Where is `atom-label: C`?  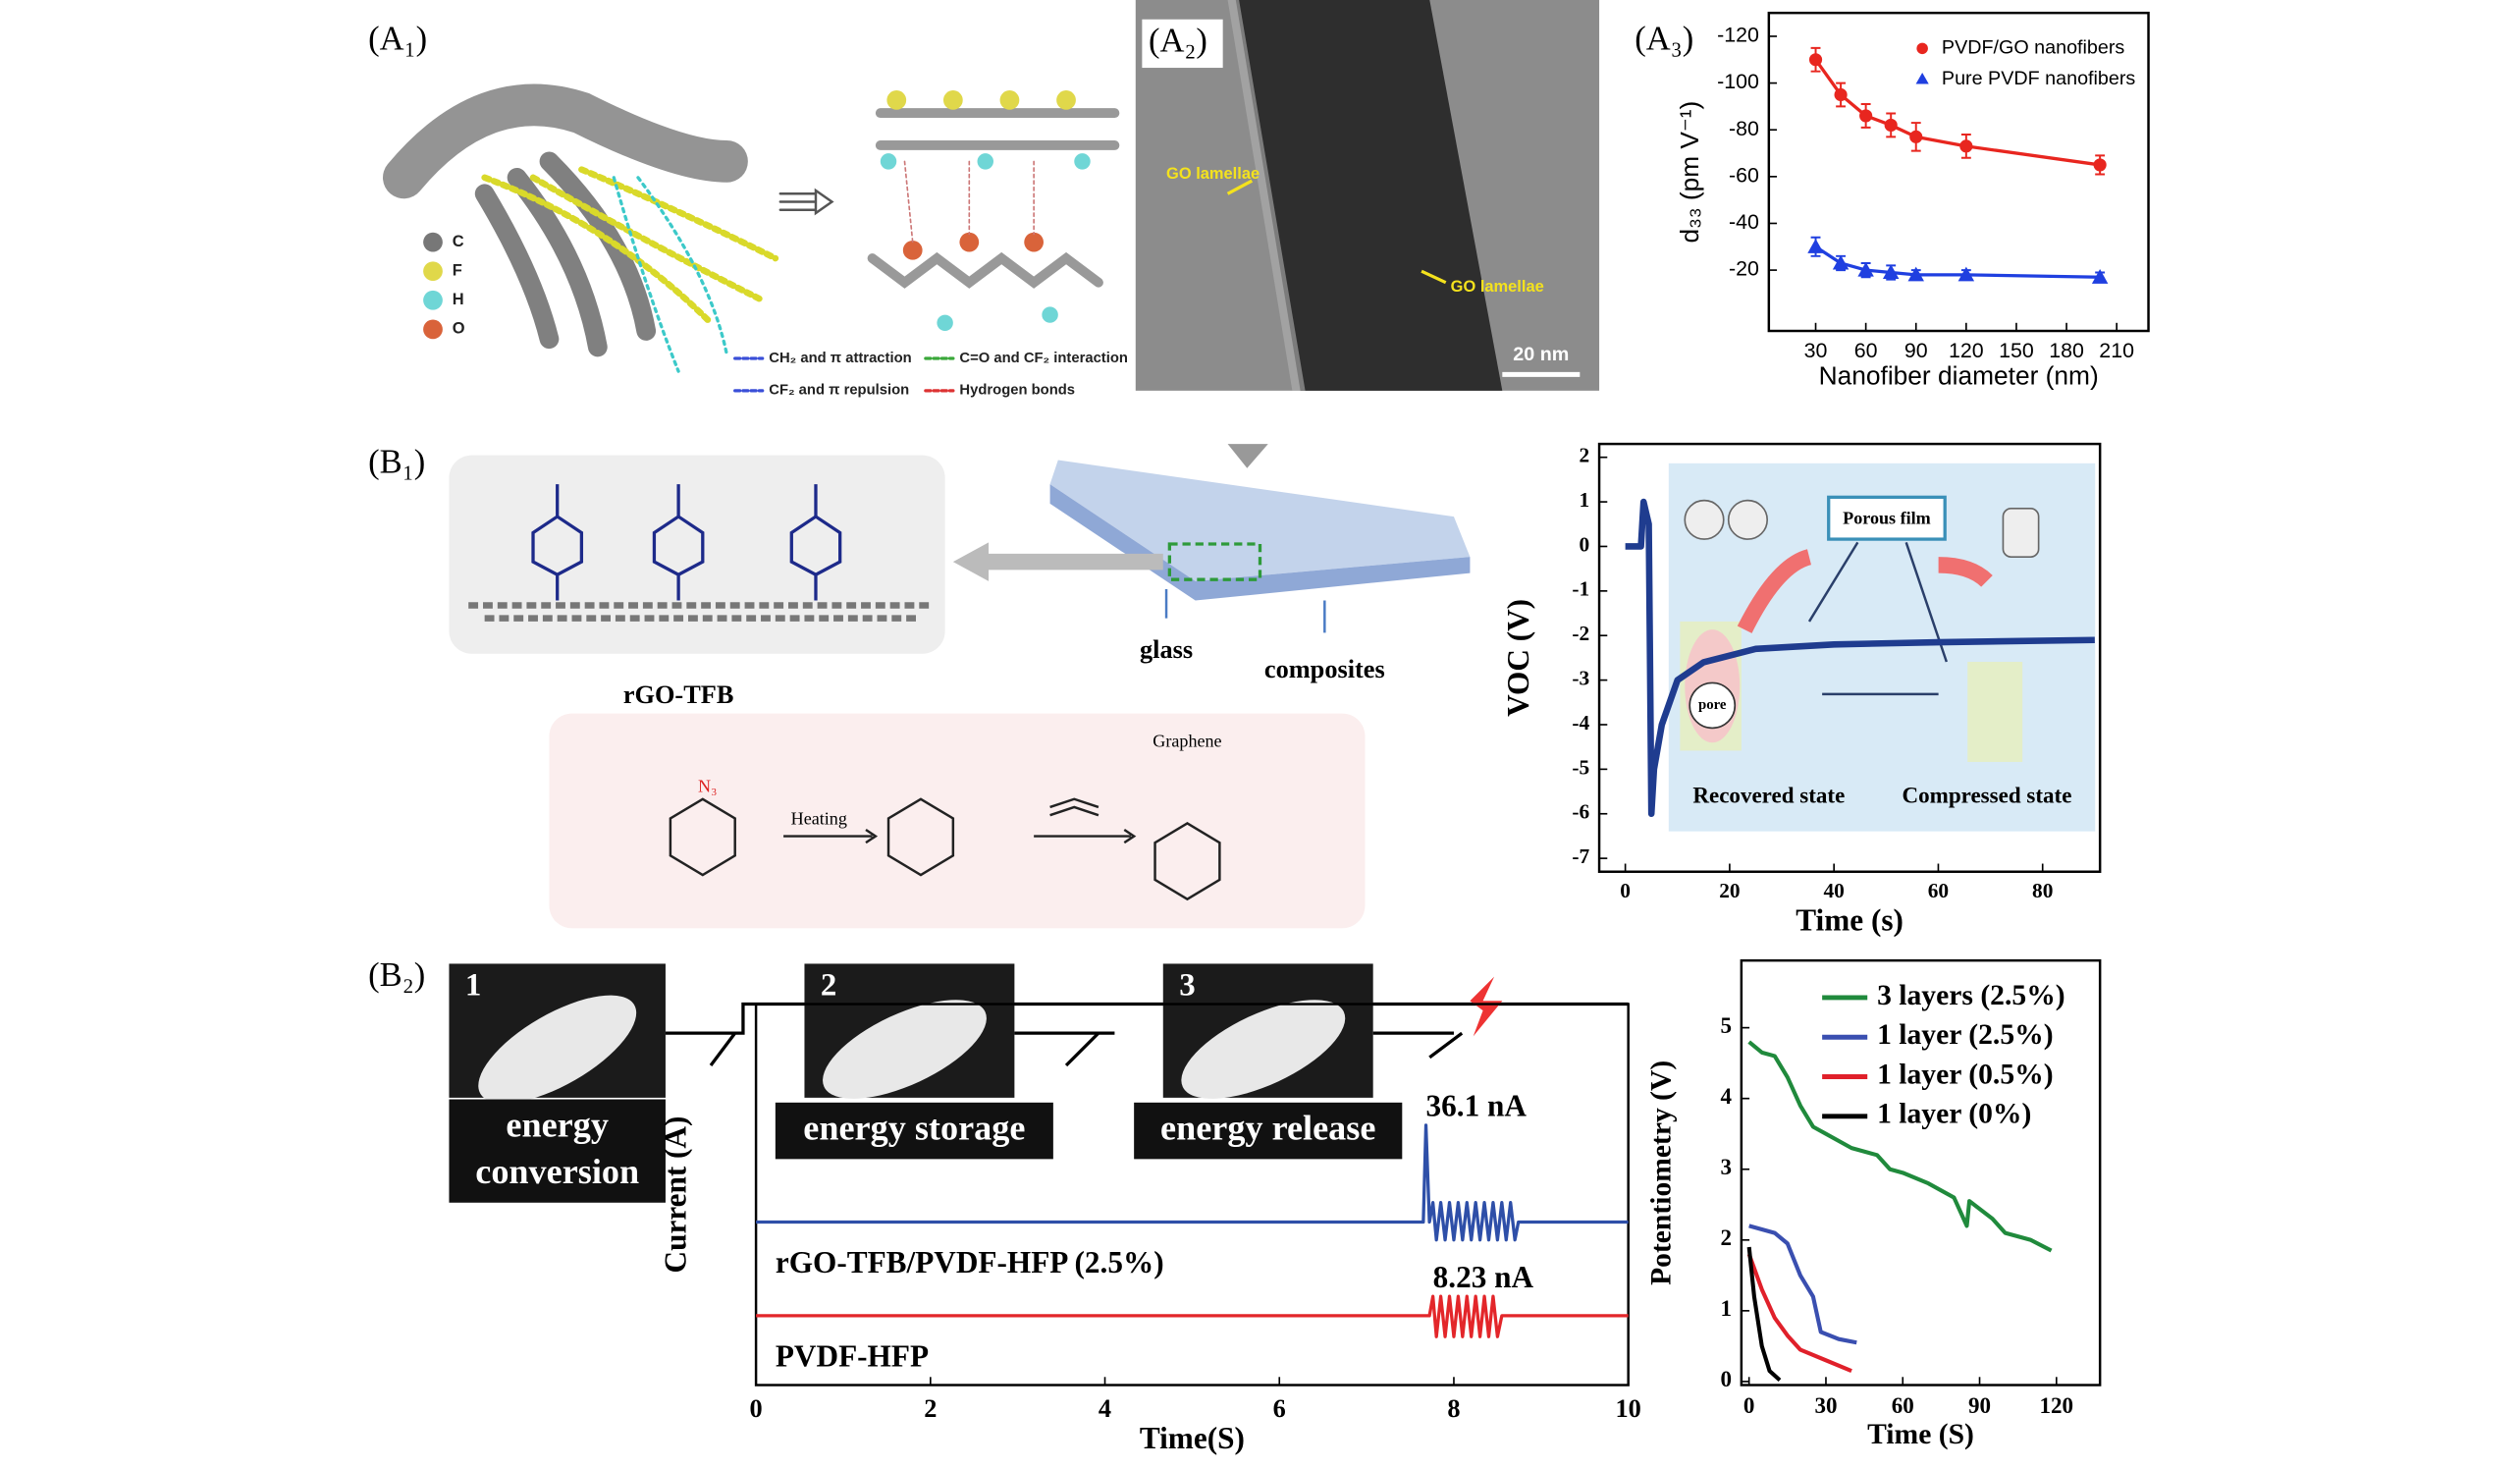
atom-label: C is located at coordinates (458, 241).